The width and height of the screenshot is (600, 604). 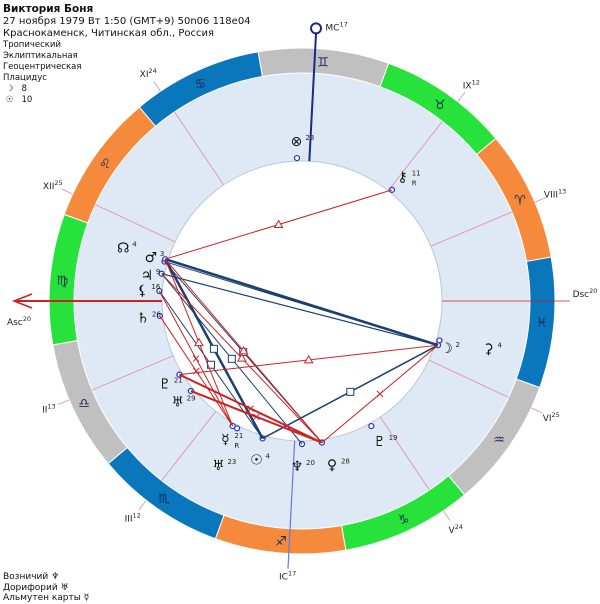 I want to click on almuten: Альмутен карты ☿, so click(x=46, y=598).